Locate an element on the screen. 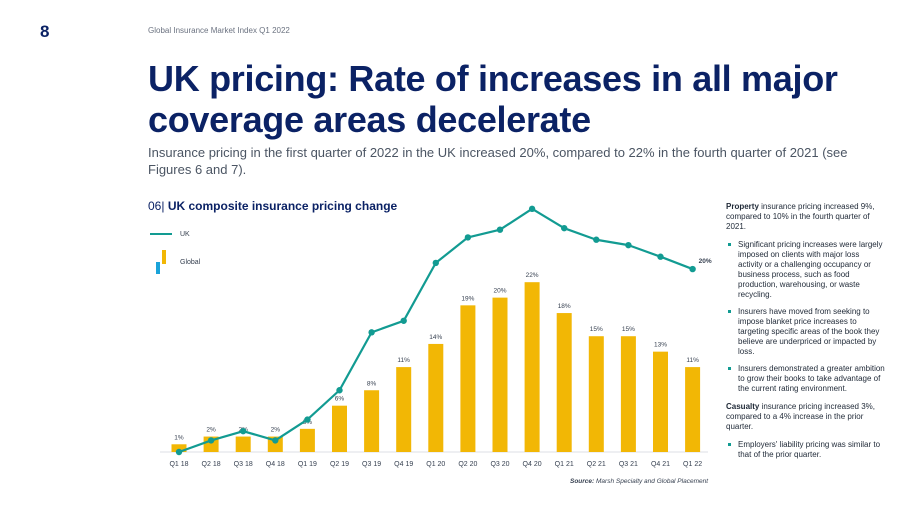 The width and height of the screenshot is (920, 518). figure-number: 06| is located at coordinates (156, 206).